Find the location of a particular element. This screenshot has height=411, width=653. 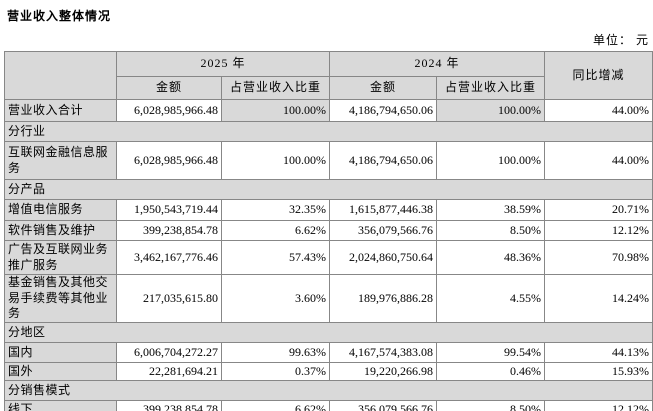

section-label: 分行业 is located at coordinates (328, 131).